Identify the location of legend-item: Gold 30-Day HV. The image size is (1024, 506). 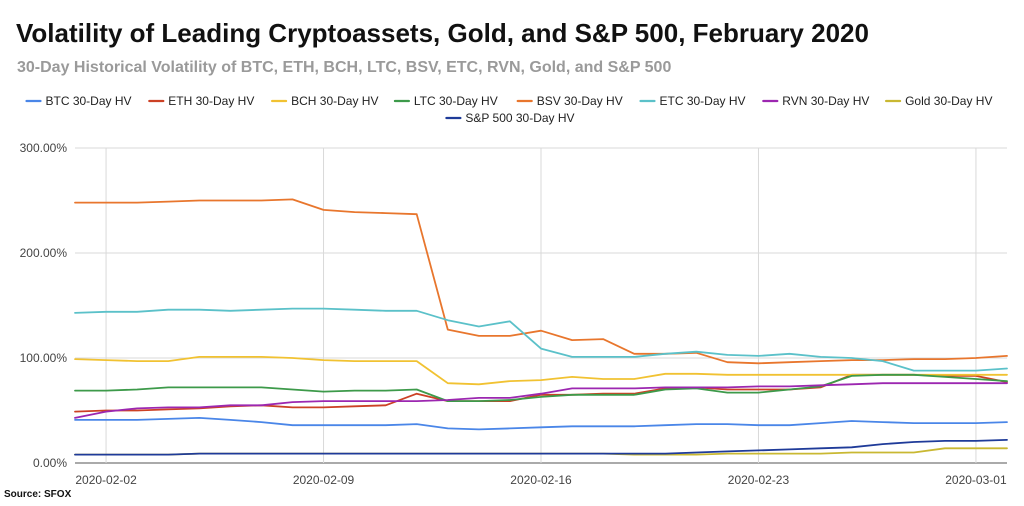
(938, 101).